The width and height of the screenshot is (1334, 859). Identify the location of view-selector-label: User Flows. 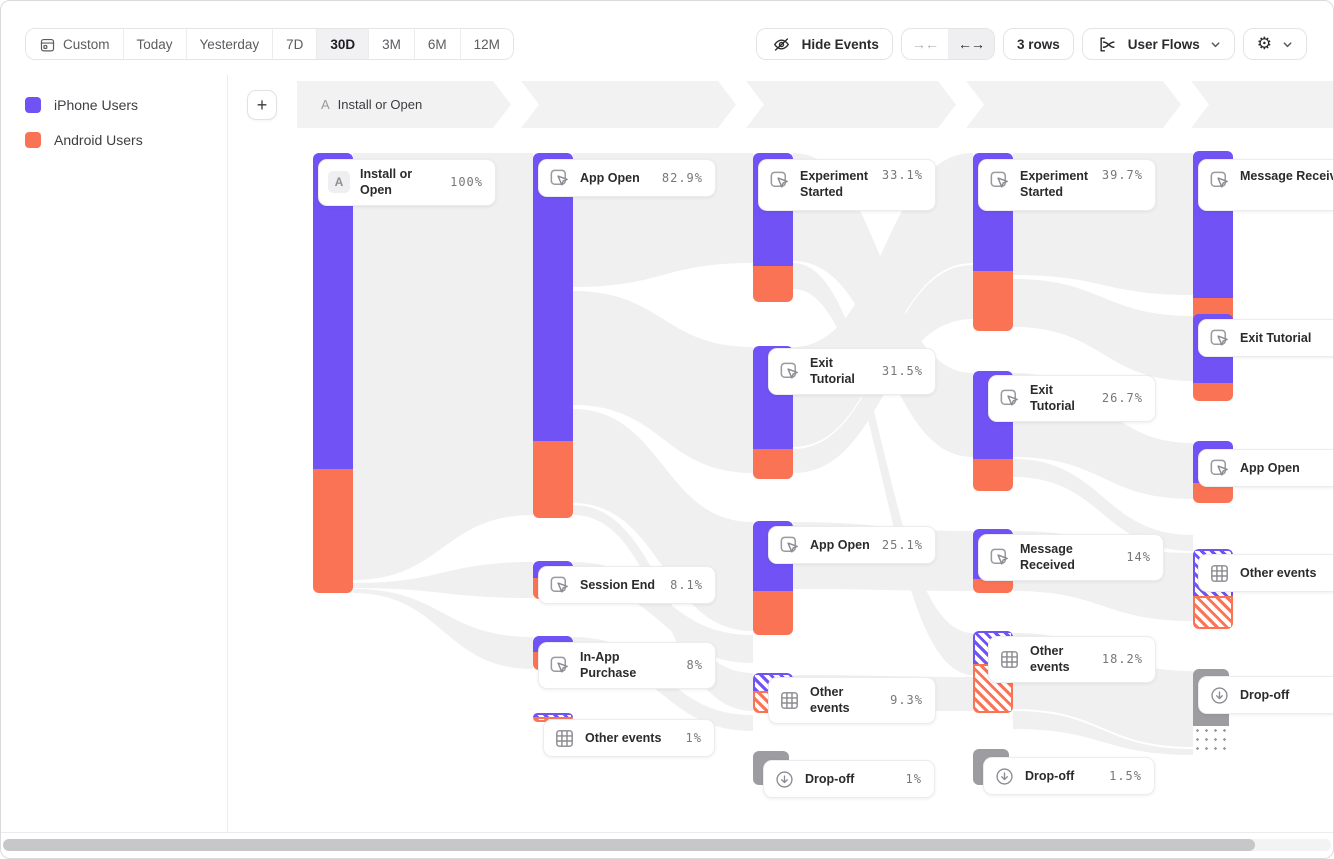
(1163, 44).